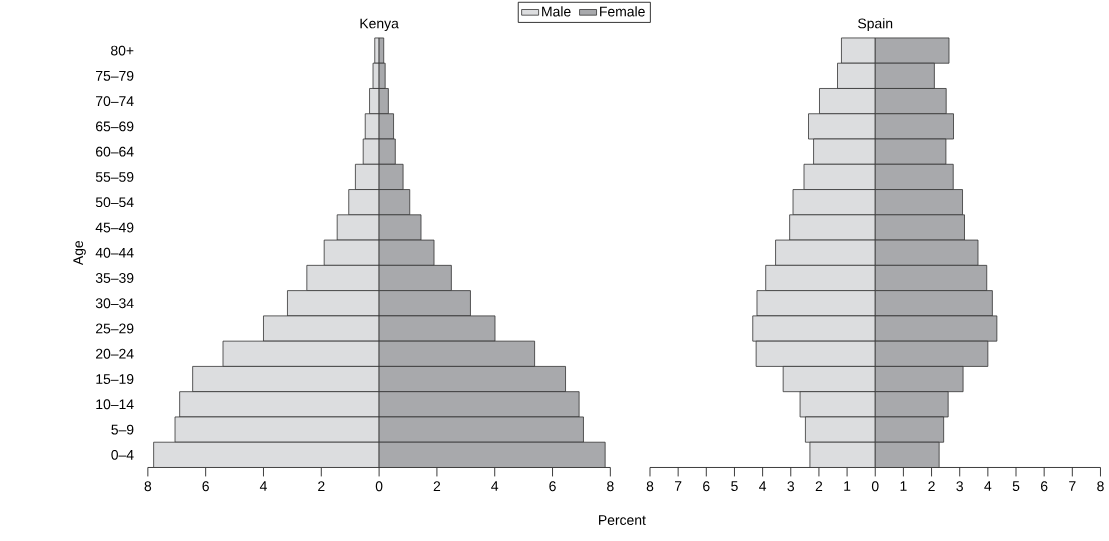 This screenshot has height=541, width=1109. What do you see at coordinates (379, 24) in the screenshot?
I see `chart-title: Kenya` at bounding box center [379, 24].